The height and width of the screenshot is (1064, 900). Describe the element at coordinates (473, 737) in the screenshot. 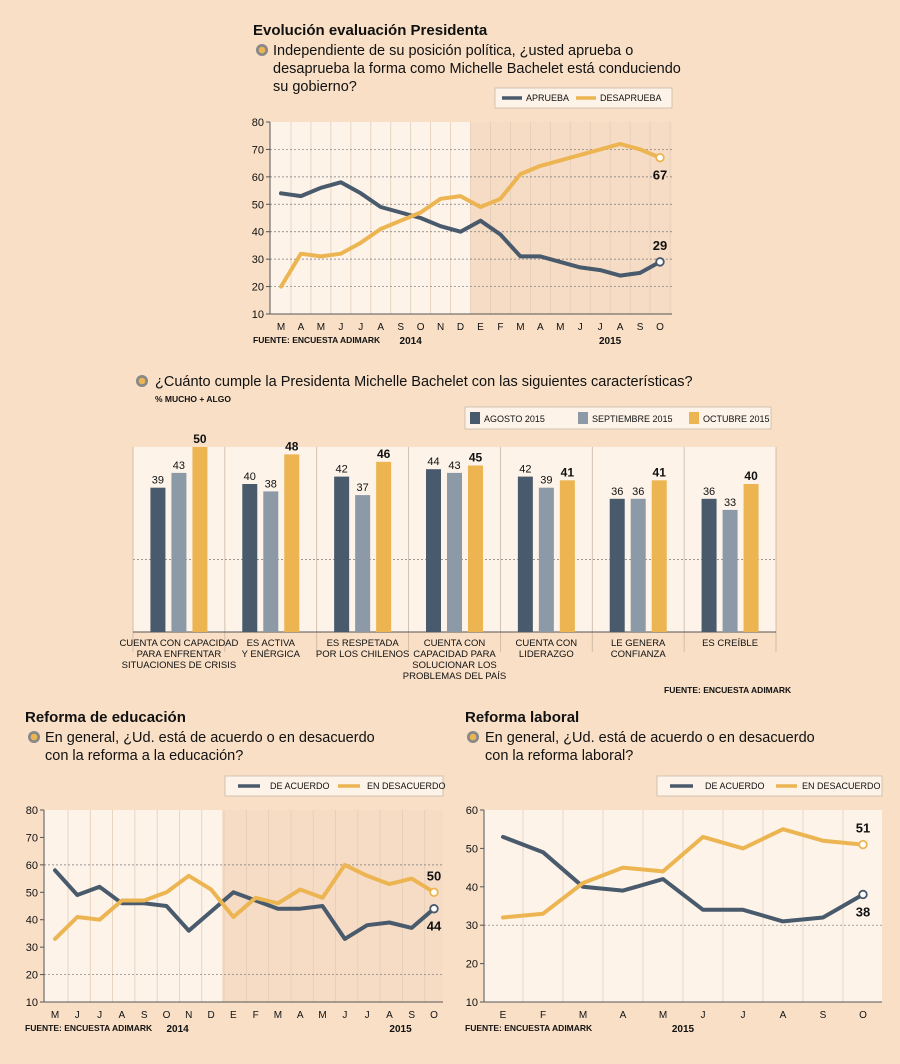

I see `laboral-bullet-icon` at that location.